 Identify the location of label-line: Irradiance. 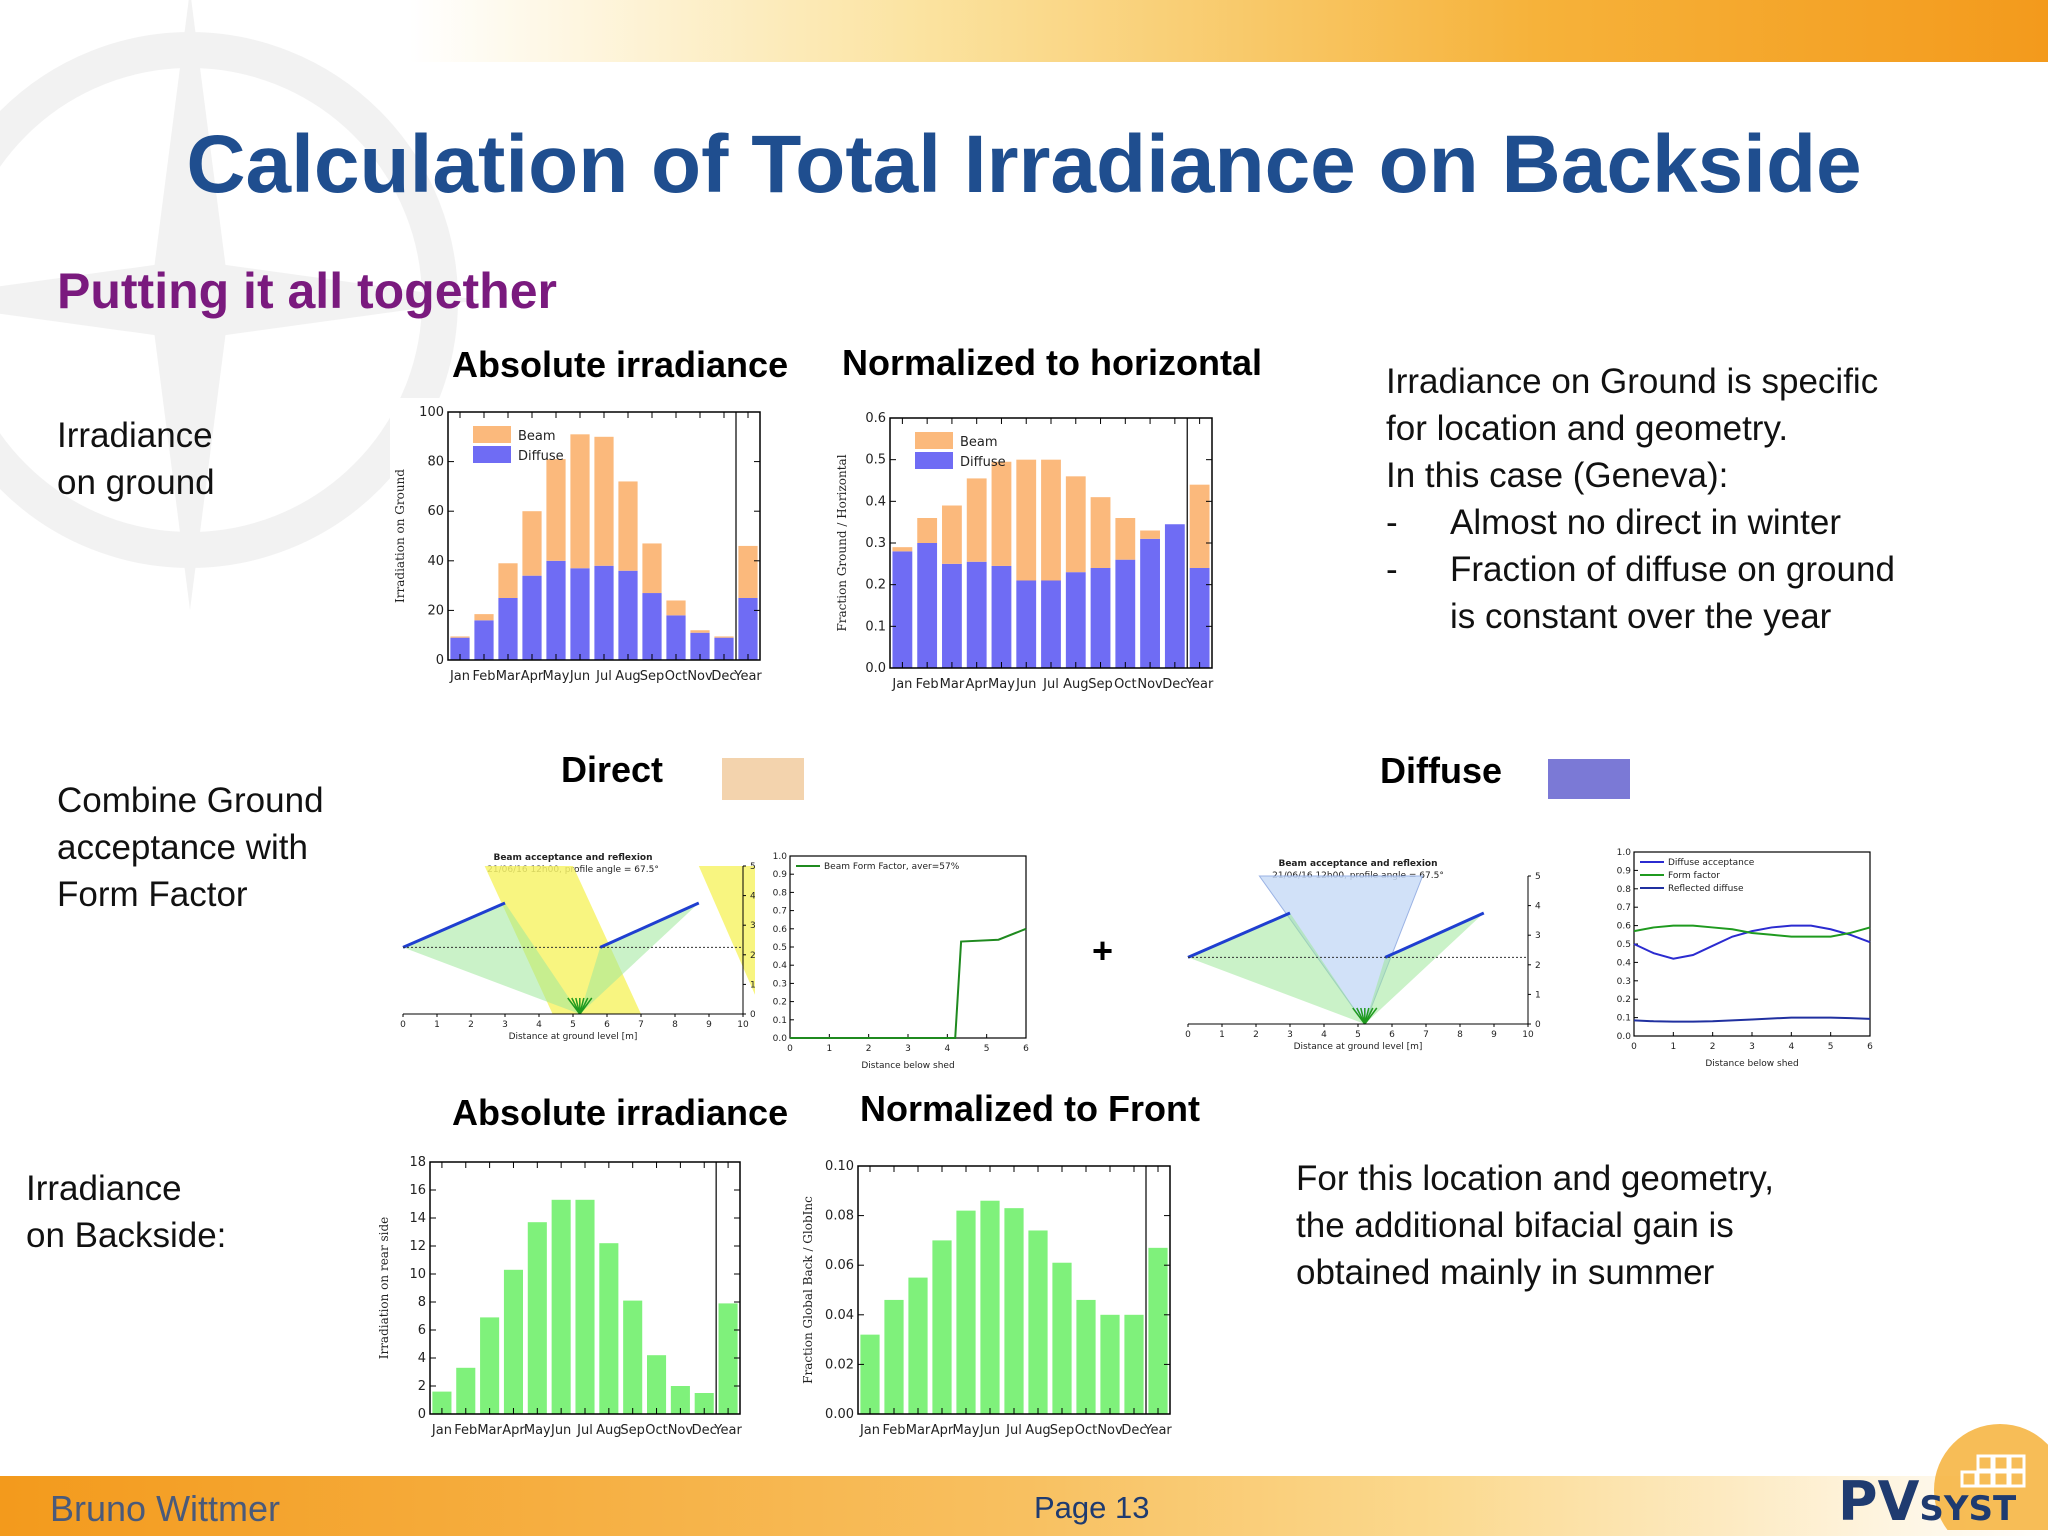
(135, 435).